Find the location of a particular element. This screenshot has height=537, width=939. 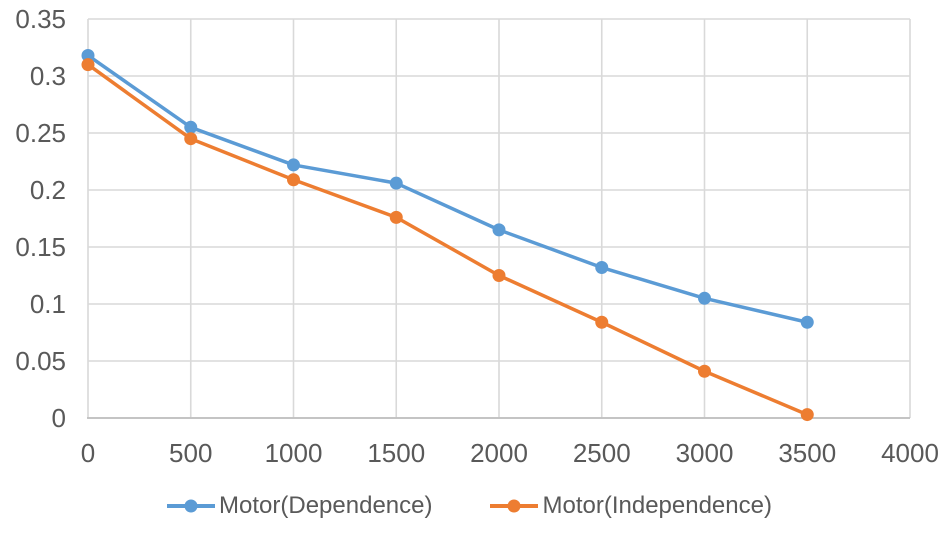

legend-item-dependence: Motor(Dependence) is located at coordinates (299, 506).